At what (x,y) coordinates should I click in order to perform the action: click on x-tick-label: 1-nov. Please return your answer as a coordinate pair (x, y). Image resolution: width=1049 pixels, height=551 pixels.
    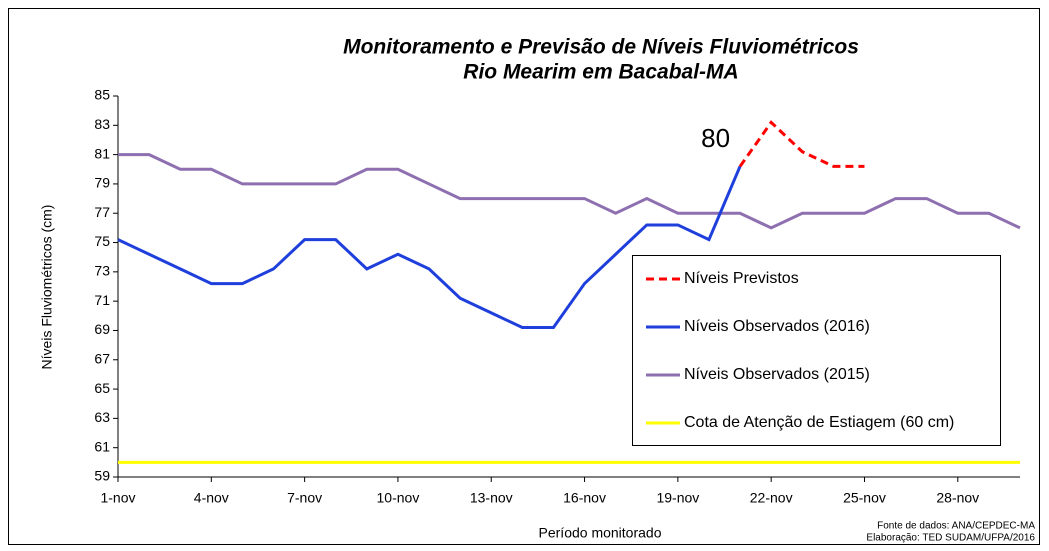
    Looking at the image, I should click on (117, 498).